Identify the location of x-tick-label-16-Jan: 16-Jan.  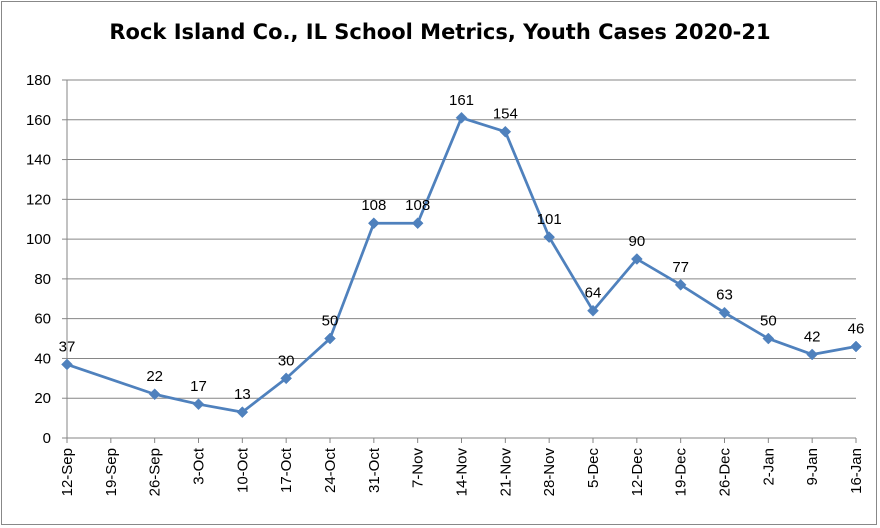
(856, 471).